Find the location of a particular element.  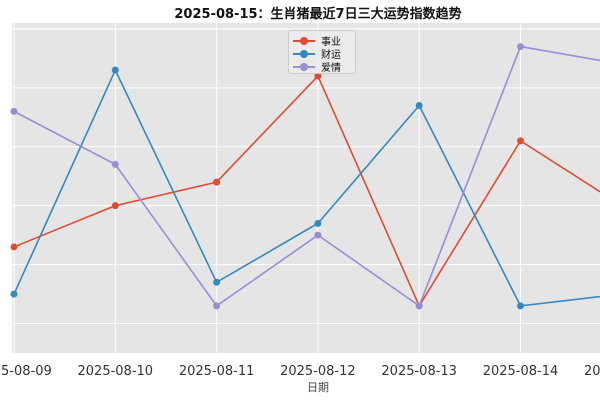

legend-swatch-love is located at coordinates (304, 67).